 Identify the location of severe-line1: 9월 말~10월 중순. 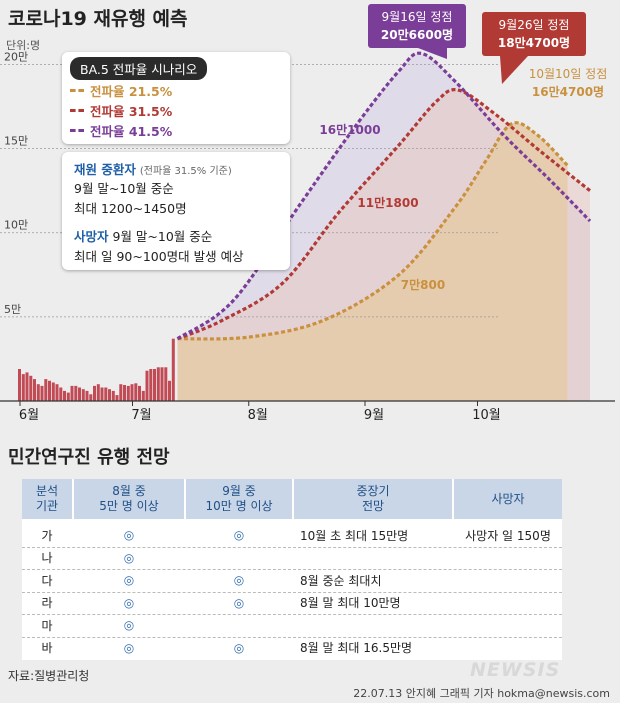
(124, 188).